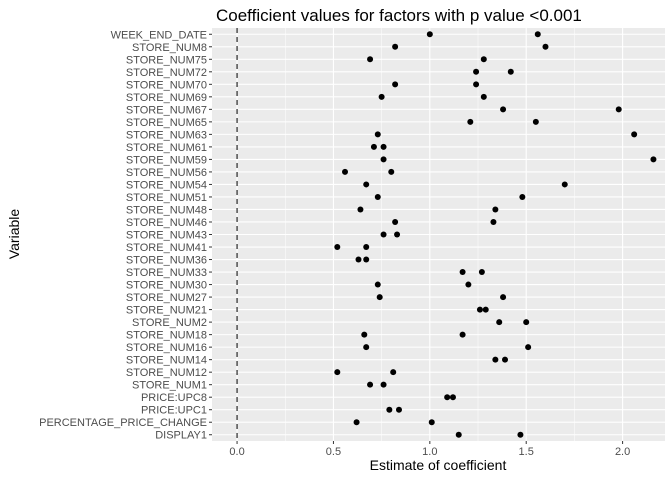  I want to click on y-tick-label: STORE_NUM56, so click(166, 173).